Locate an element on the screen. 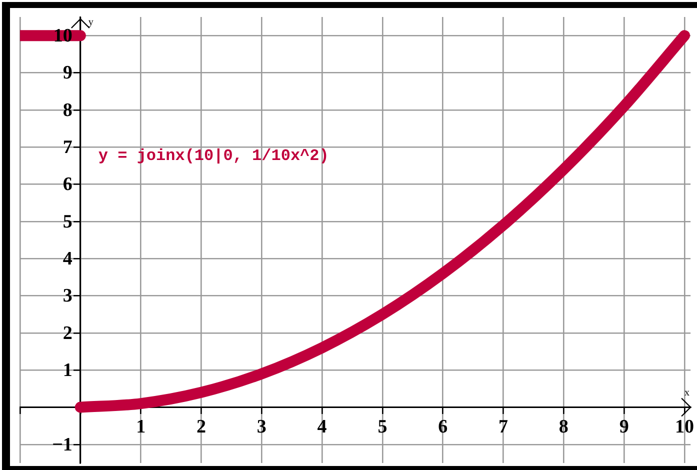 This screenshot has height=470, width=697. y-tick-label: 5 is located at coordinates (67, 221).